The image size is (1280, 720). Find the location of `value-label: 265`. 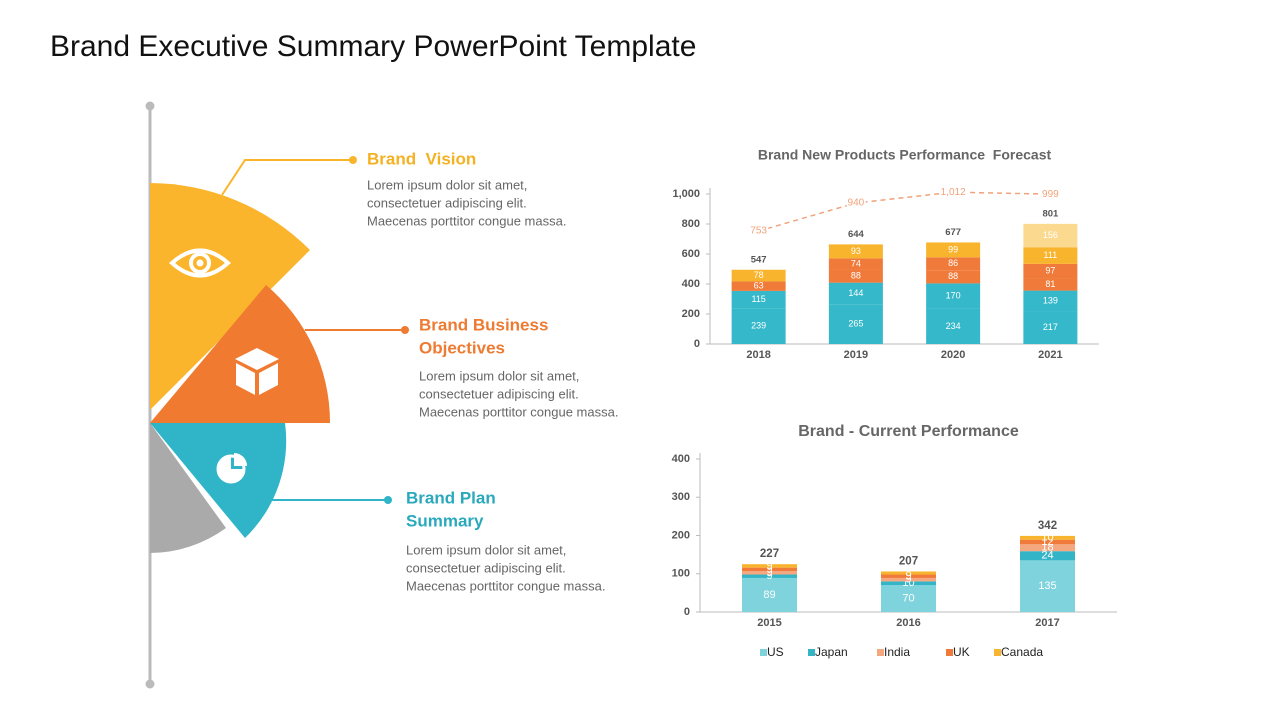

value-label: 265 is located at coordinates (855, 324).